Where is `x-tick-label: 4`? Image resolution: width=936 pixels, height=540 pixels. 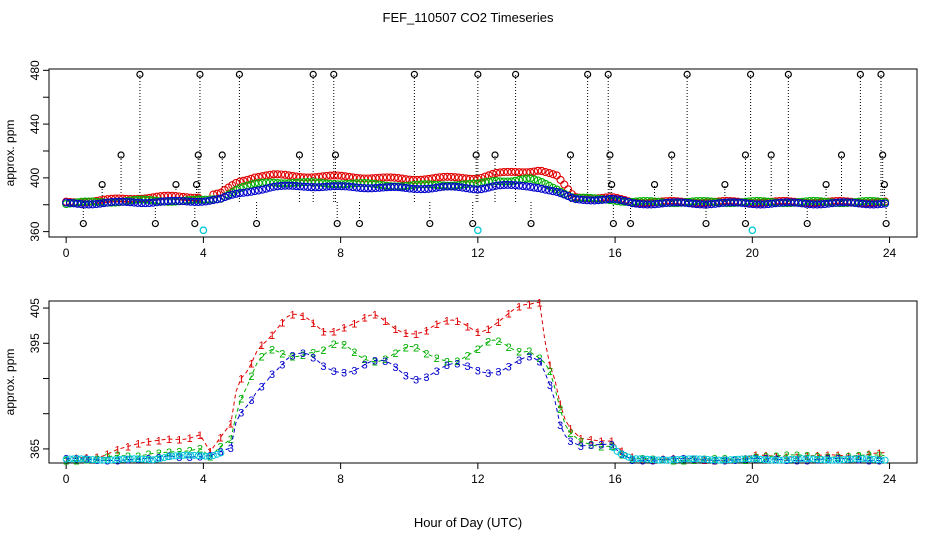
x-tick-label: 4 is located at coordinates (203, 253).